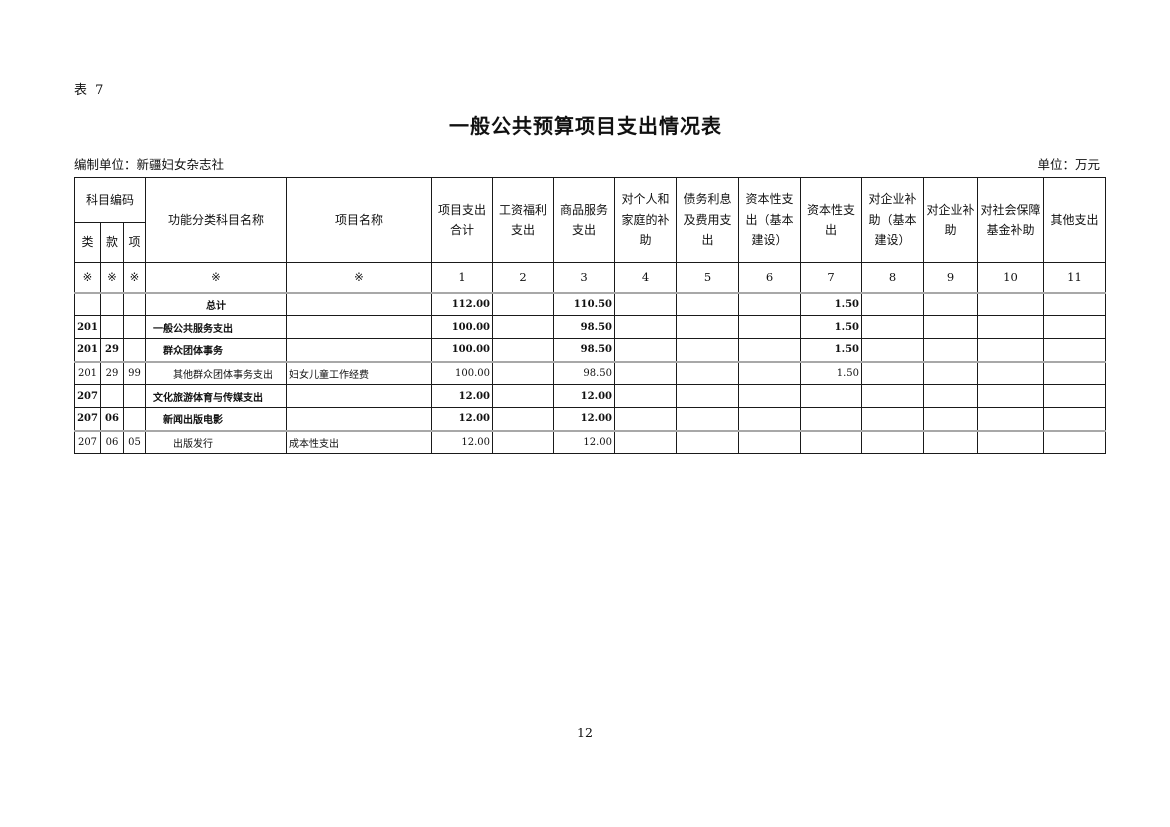  I want to click on table-label: 表 7, so click(90, 90).